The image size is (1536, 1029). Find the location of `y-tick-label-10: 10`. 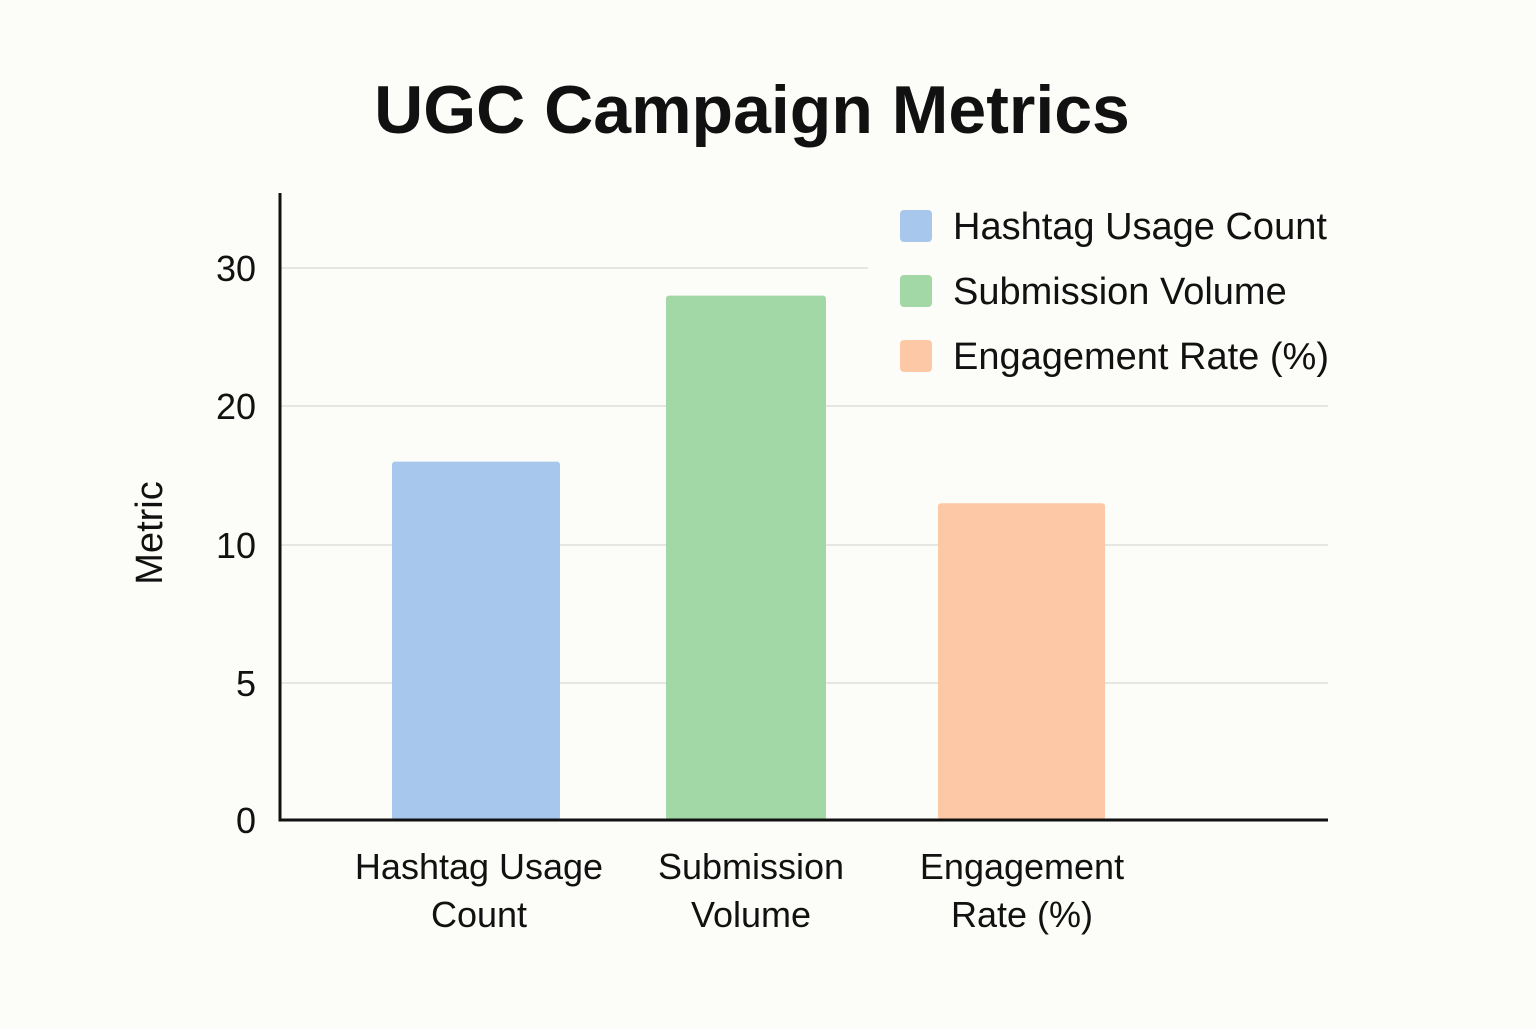

y-tick-label-10: 10 is located at coordinates (236, 545).